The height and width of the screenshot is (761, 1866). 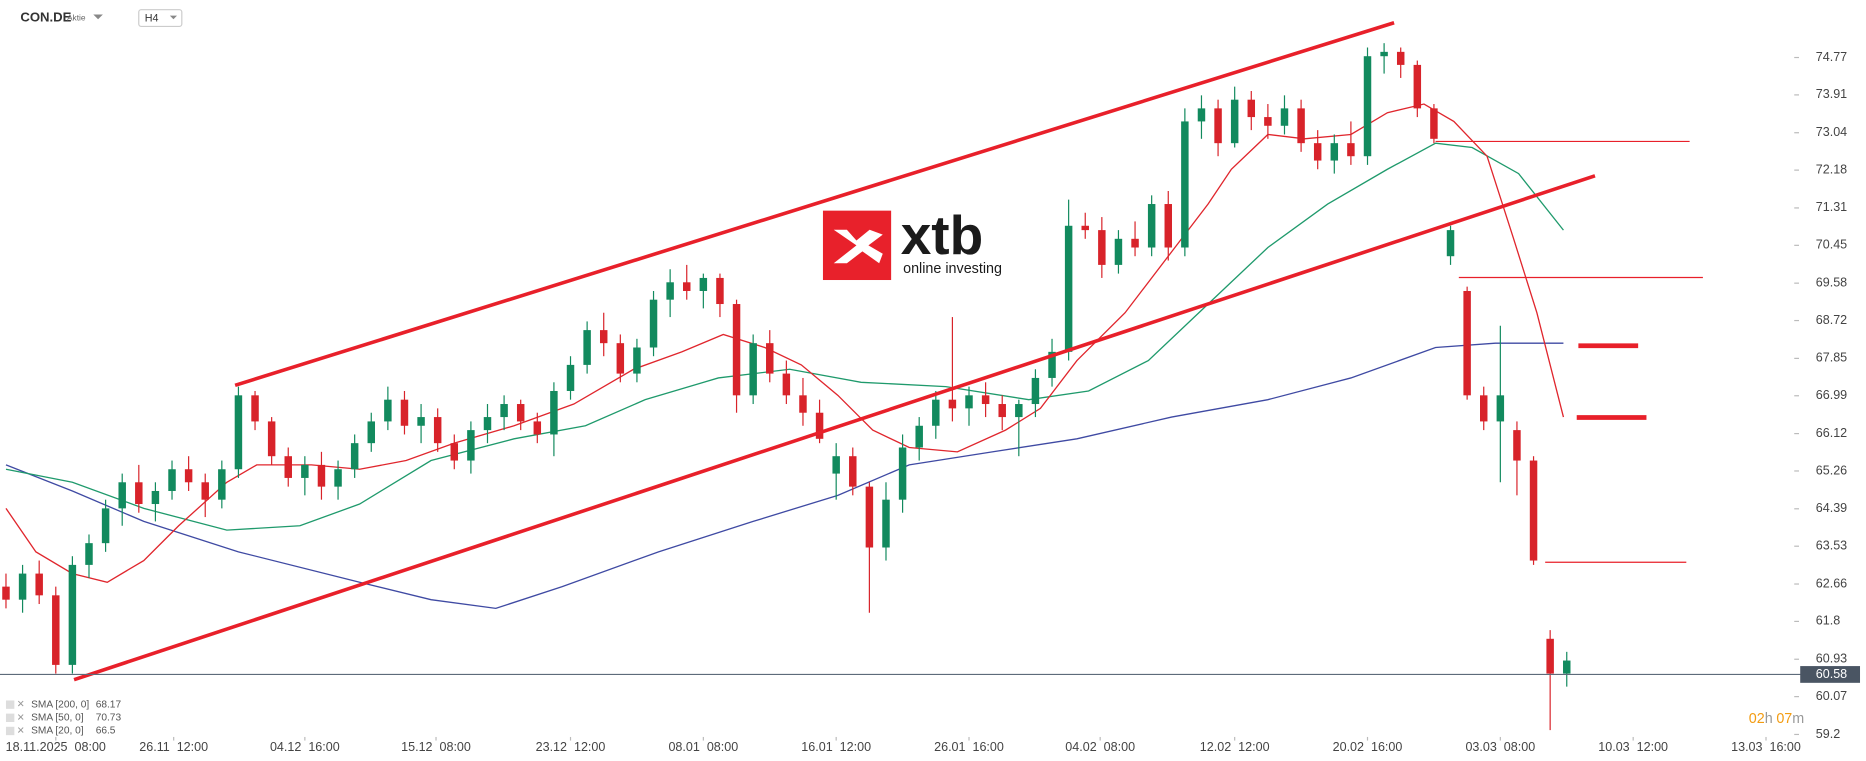 I want to click on y-tick-label: 60.07, so click(x=1831, y=696).